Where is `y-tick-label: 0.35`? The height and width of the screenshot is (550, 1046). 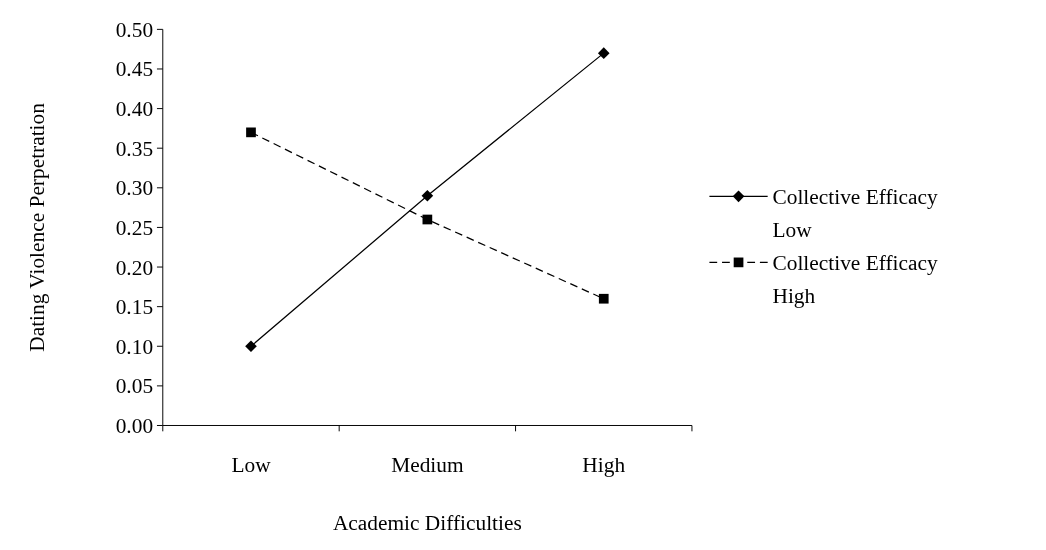 y-tick-label: 0.35 is located at coordinates (134, 148).